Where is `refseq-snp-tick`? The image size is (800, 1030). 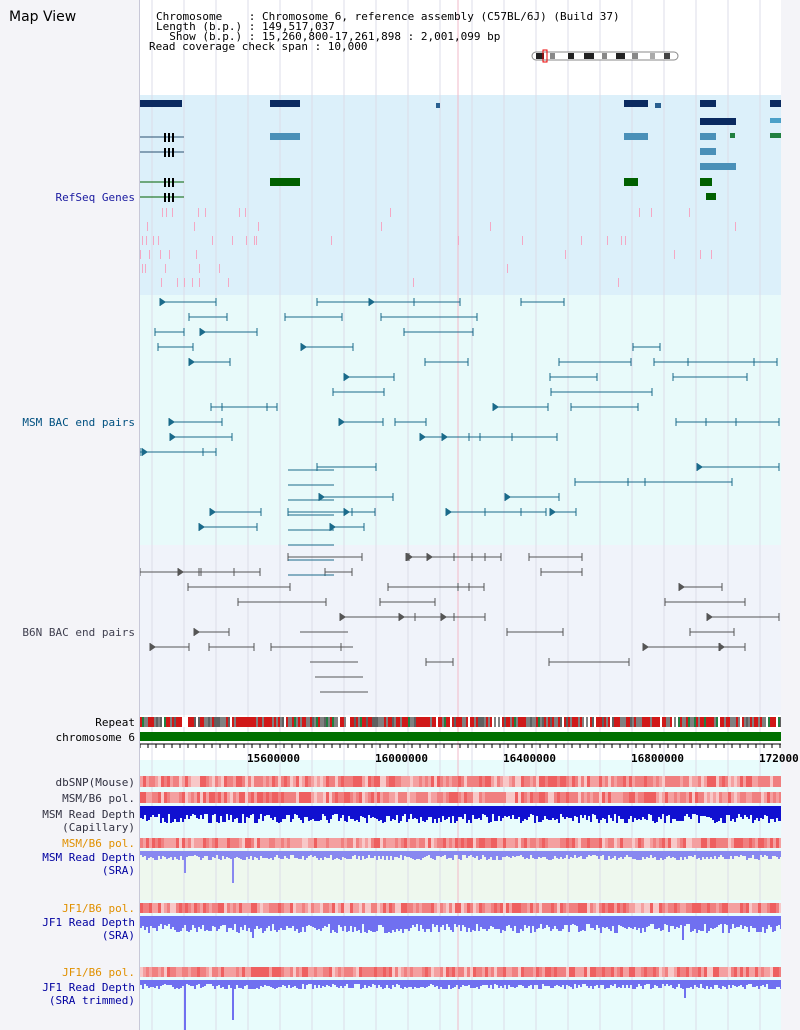
refseq-snp-tick is located at coordinates (194, 226).